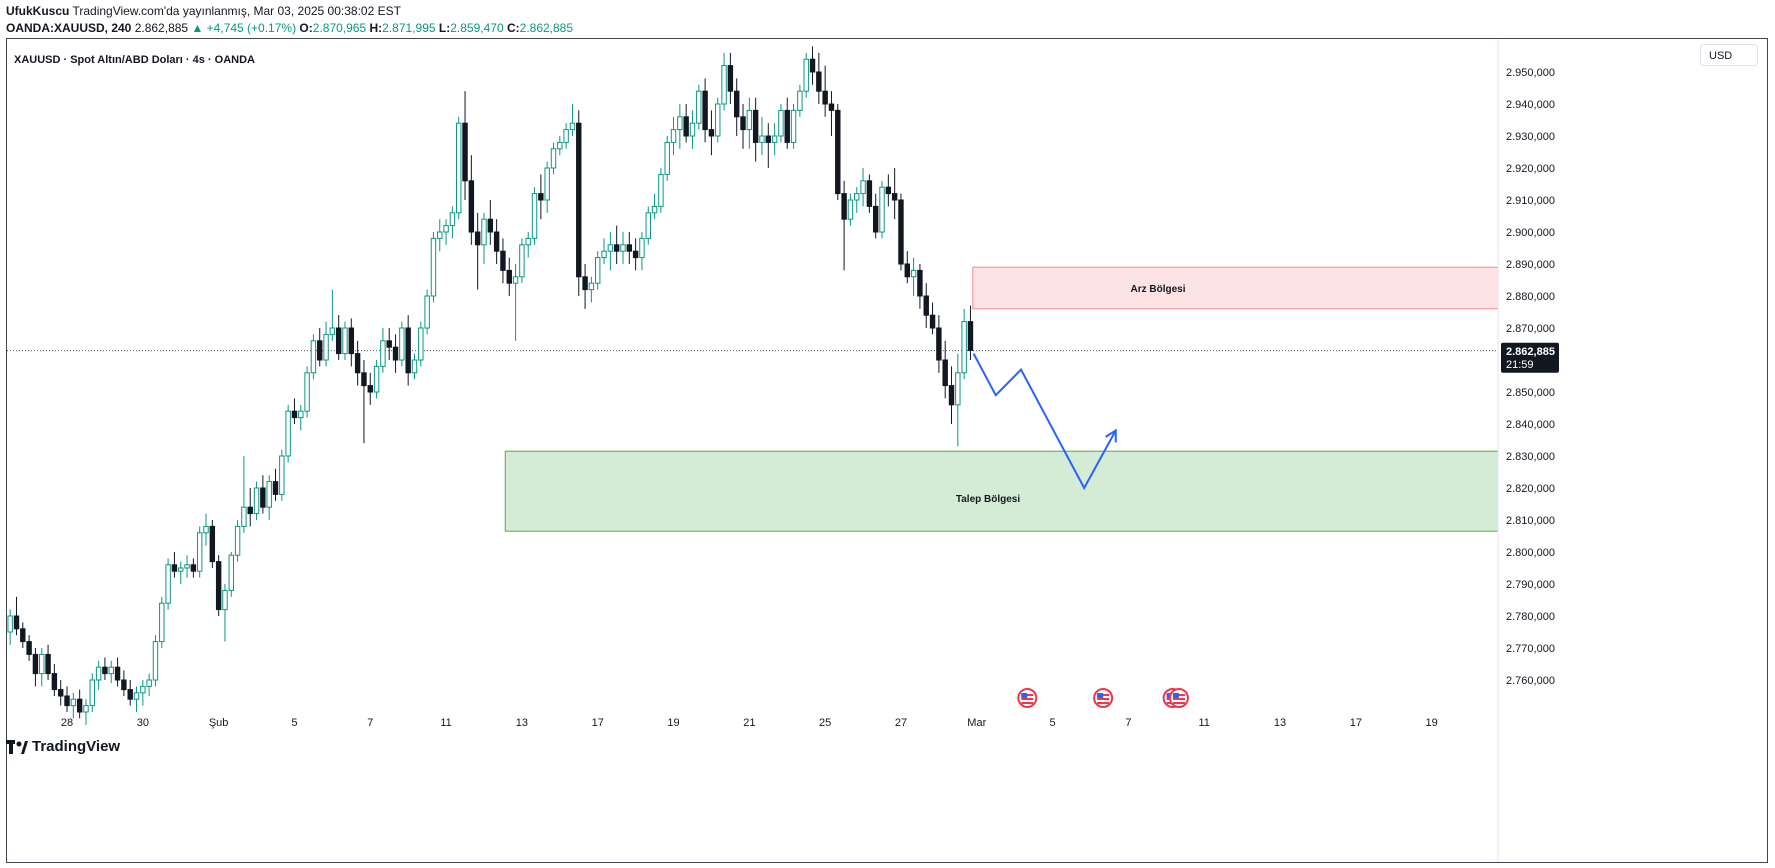 The width and height of the screenshot is (1775, 868). I want to click on y-tick-label: 2.850,000, so click(1530, 393).